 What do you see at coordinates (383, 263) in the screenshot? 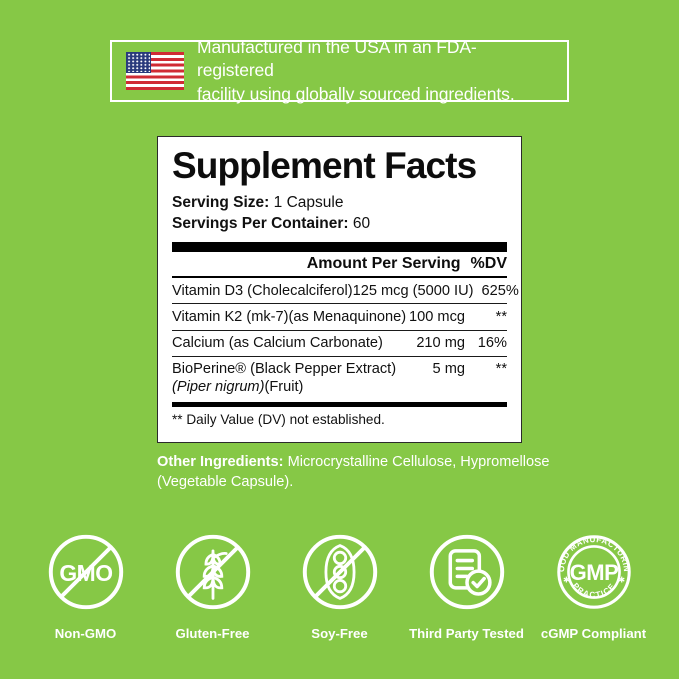
I see `amount-per-serving-header: Amount Per Serving` at bounding box center [383, 263].